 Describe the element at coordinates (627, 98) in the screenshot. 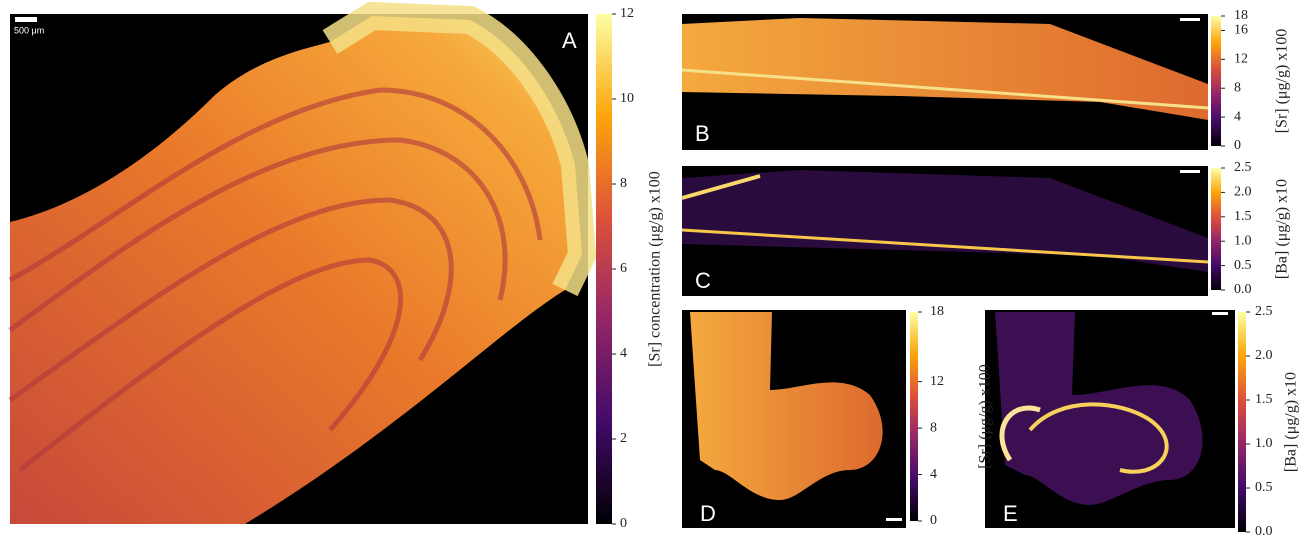

I see `colorbar-tick-label: 10` at that location.